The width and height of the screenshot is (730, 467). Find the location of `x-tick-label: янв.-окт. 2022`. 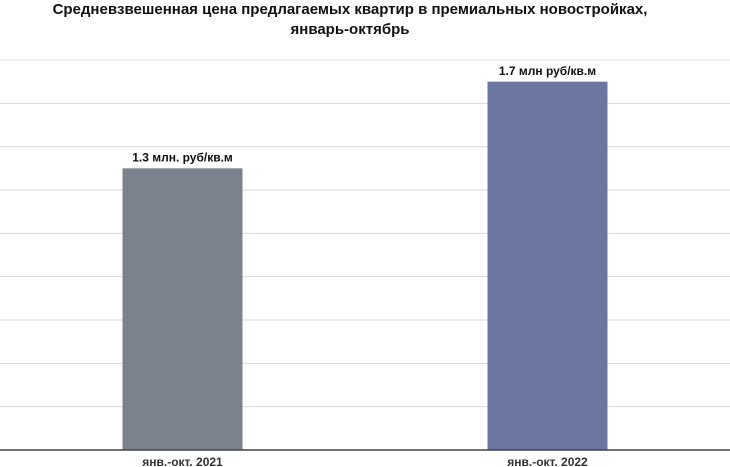

x-tick-label: янв.-окт. 2022 is located at coordinates (547, 461).